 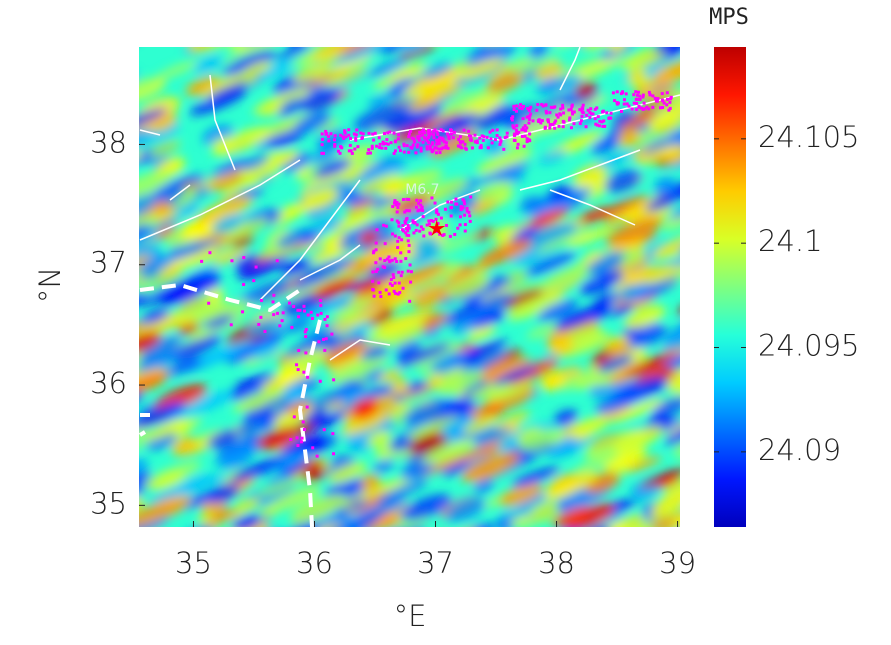 What do you see at coordinates (808, 346) in the screenshot?
I see `colorbar-tick-label: 24.095` at bounding box center [808, 346].